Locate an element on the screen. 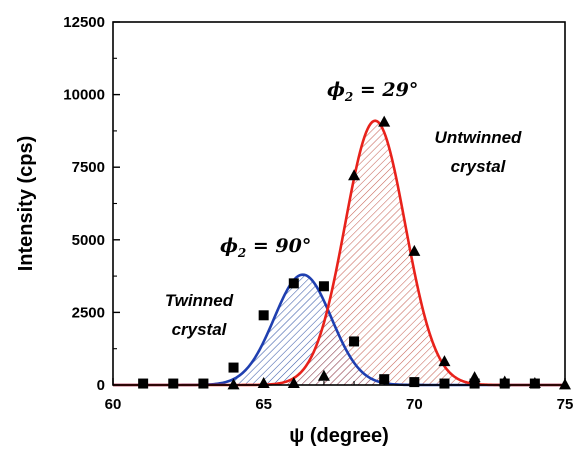  x-tick-label: 70 is located at coordinates (414, 404).